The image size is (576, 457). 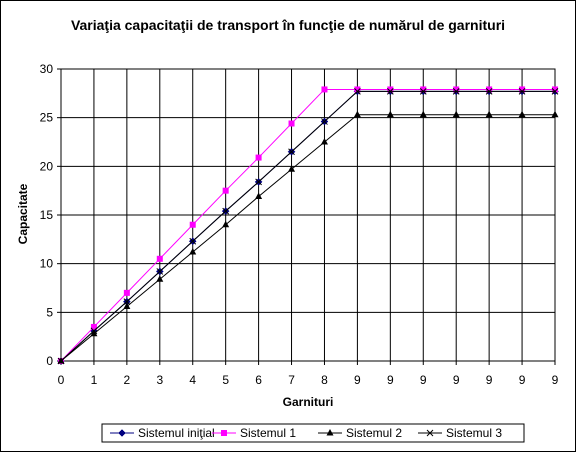 What do you see at coordinates (47, 215) in the screenshot?
I see `y-tick-label: 15` at bounding box center [47, 215].